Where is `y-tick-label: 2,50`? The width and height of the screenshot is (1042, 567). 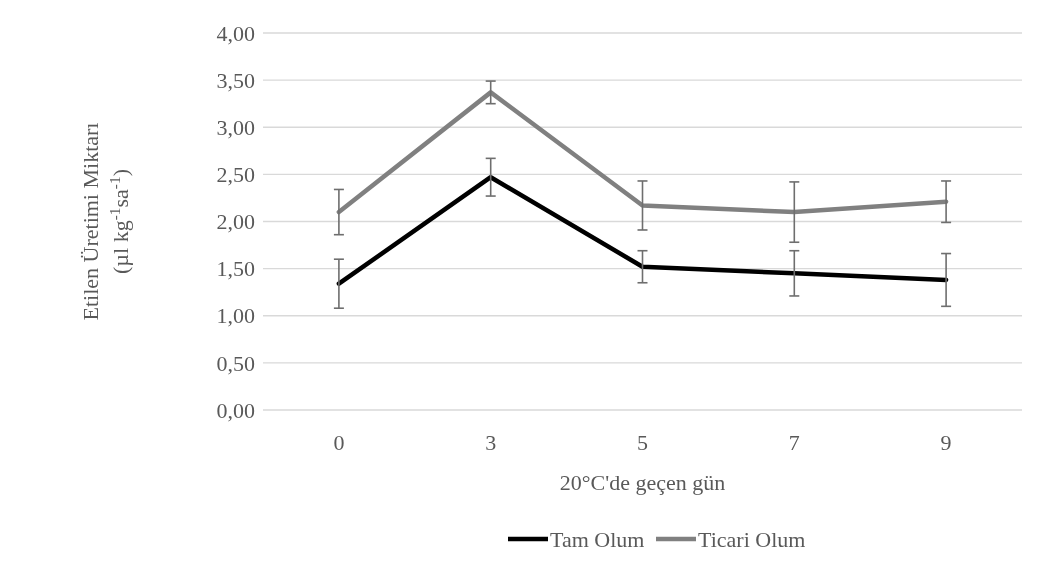 y-tick-label: 2,50 is located at coordinates (235, 175).